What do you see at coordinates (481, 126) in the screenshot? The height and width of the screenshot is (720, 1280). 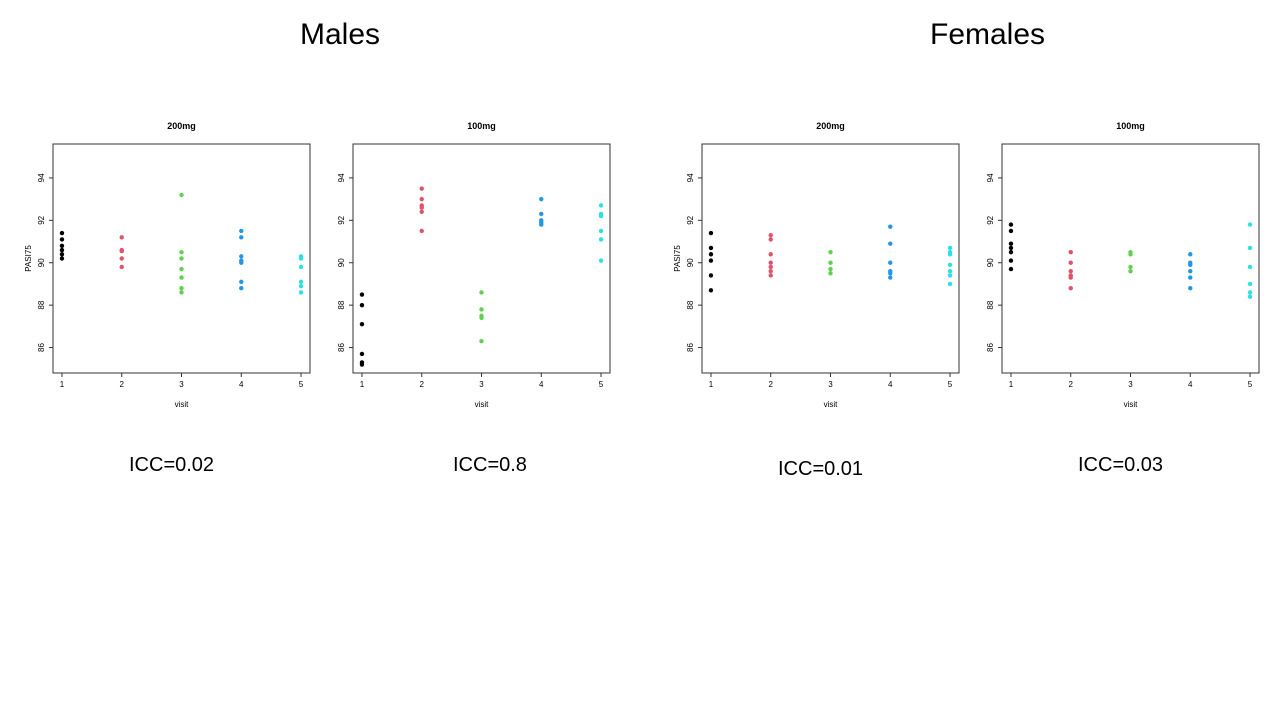 I see `chart-title: 100mg` at bounding box center [481, 126].